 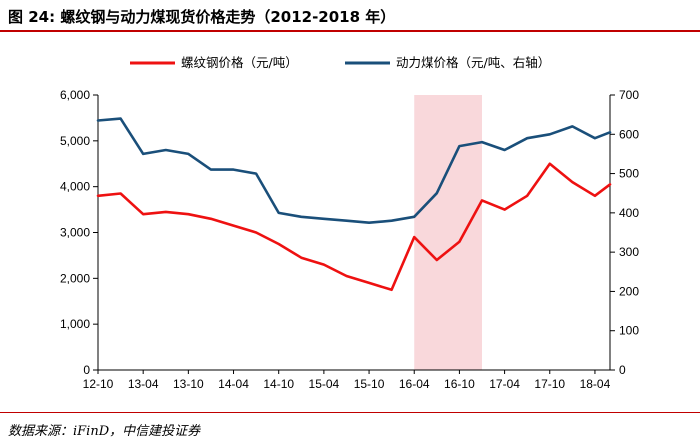 What do you see at coordinates (504, 384) in the screenshot?
I see `x-tick-label: 17-04` at bounding box center [504, 384].